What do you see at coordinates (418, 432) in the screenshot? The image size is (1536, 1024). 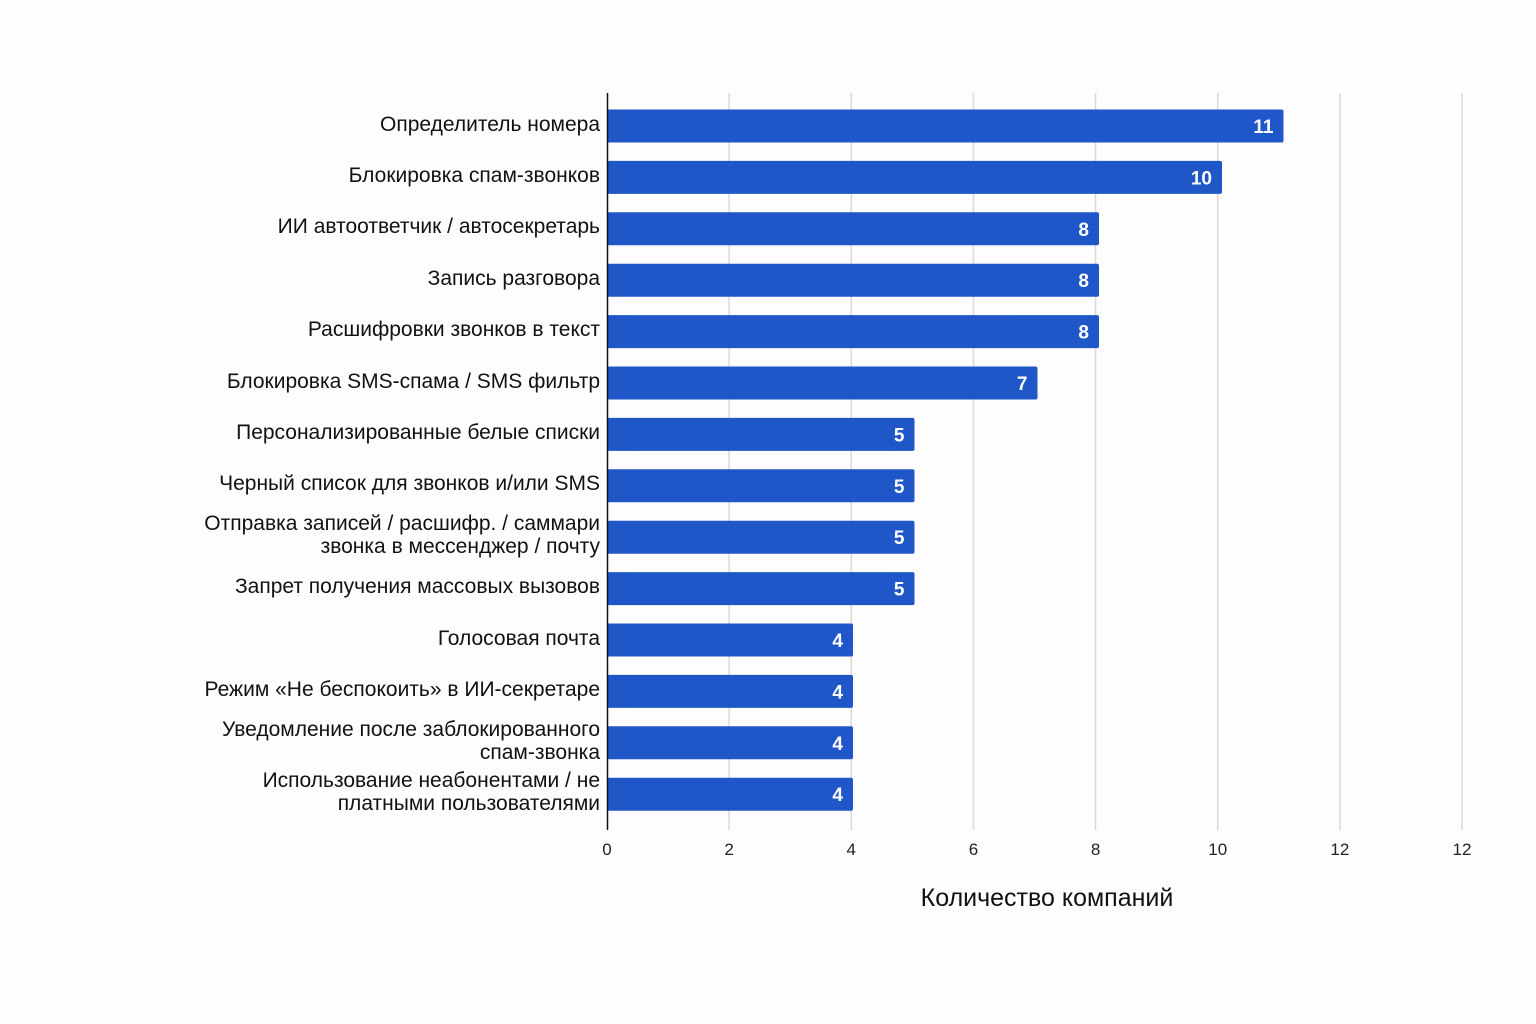 I see `category-label: Персонализированные белые списки` at bounding box center [418, 432].